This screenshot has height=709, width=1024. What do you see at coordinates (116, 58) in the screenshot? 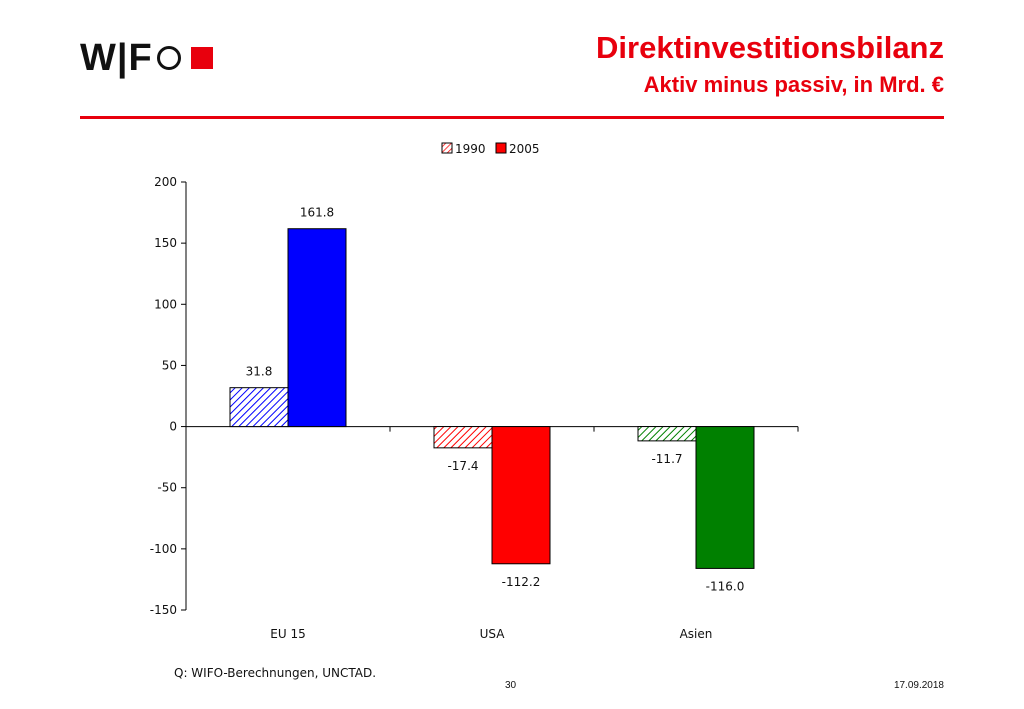
I see `logo-text: W|F` at bounding box center [116, 58].